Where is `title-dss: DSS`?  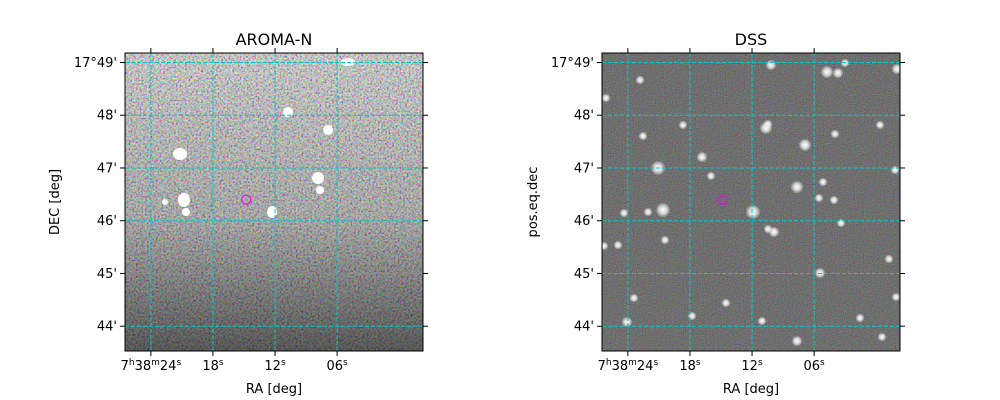 title-dss: DSS is located at coordinates (751, 39).